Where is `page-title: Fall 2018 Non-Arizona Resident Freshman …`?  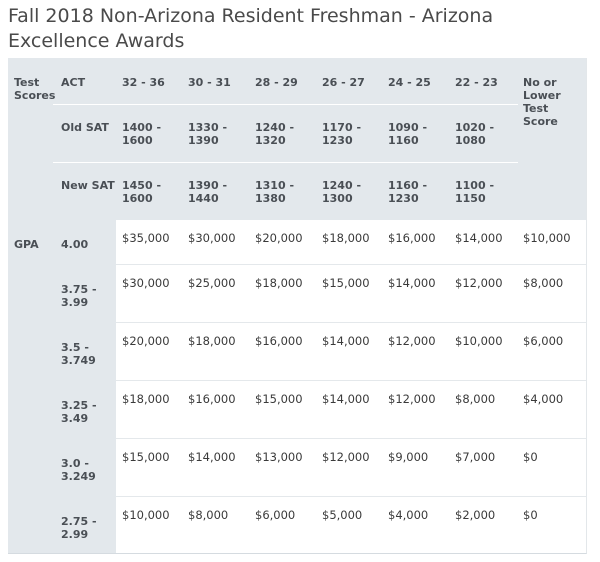 page-title: Fall 2018 Non-Arizona Resident Freshman … is located at coordinates (251, 28).